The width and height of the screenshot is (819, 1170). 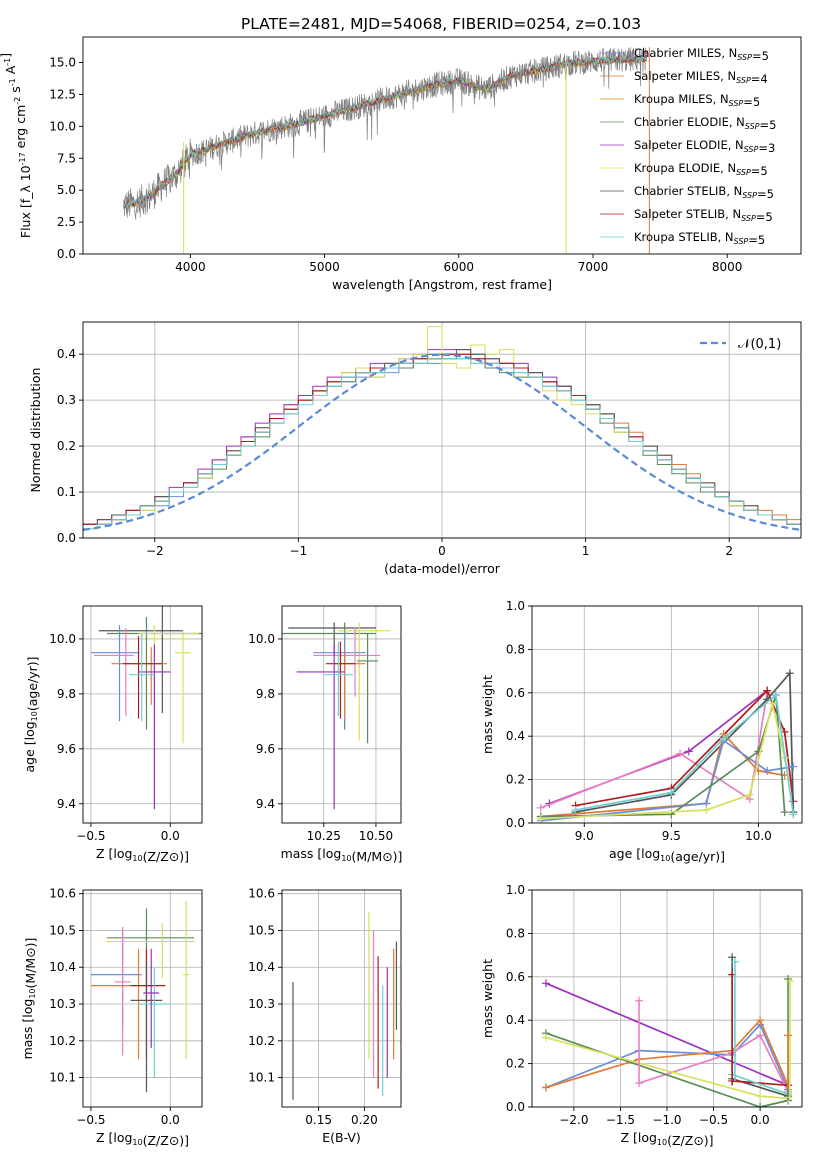 I want to click on y-axis-label: mass weight, so click(x=487, y=998).